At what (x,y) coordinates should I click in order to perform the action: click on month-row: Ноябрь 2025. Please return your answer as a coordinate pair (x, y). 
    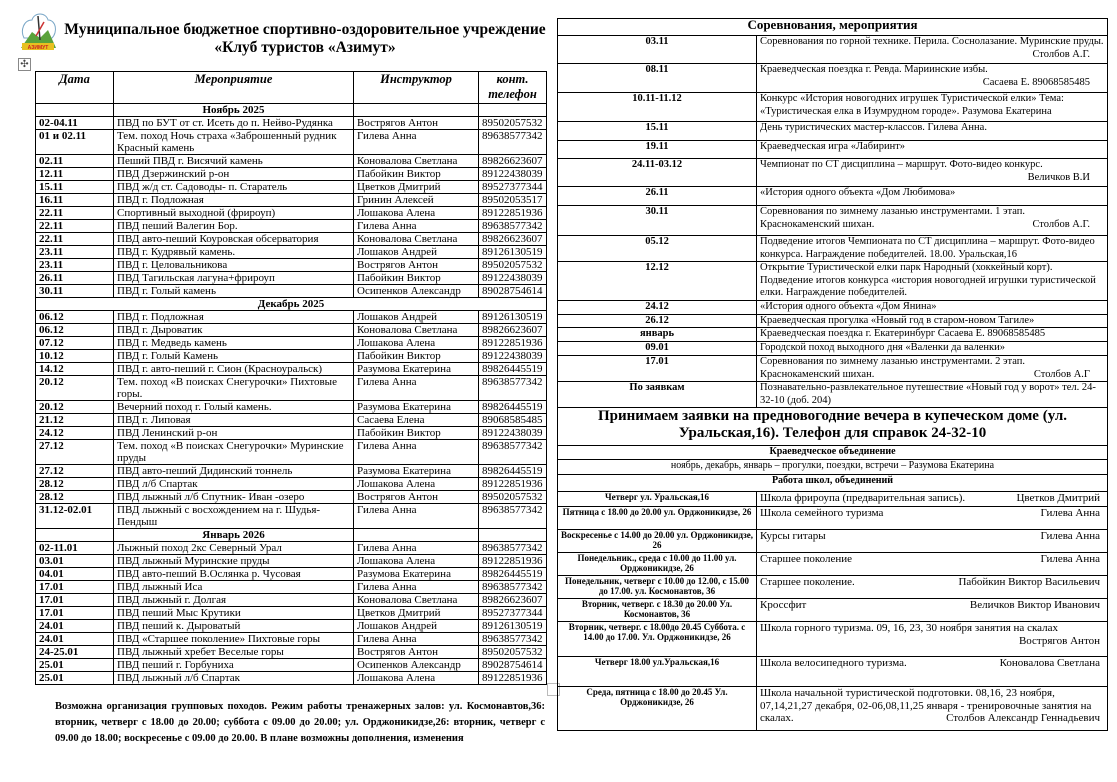
    Looking at the image, I should click on (291, 110).